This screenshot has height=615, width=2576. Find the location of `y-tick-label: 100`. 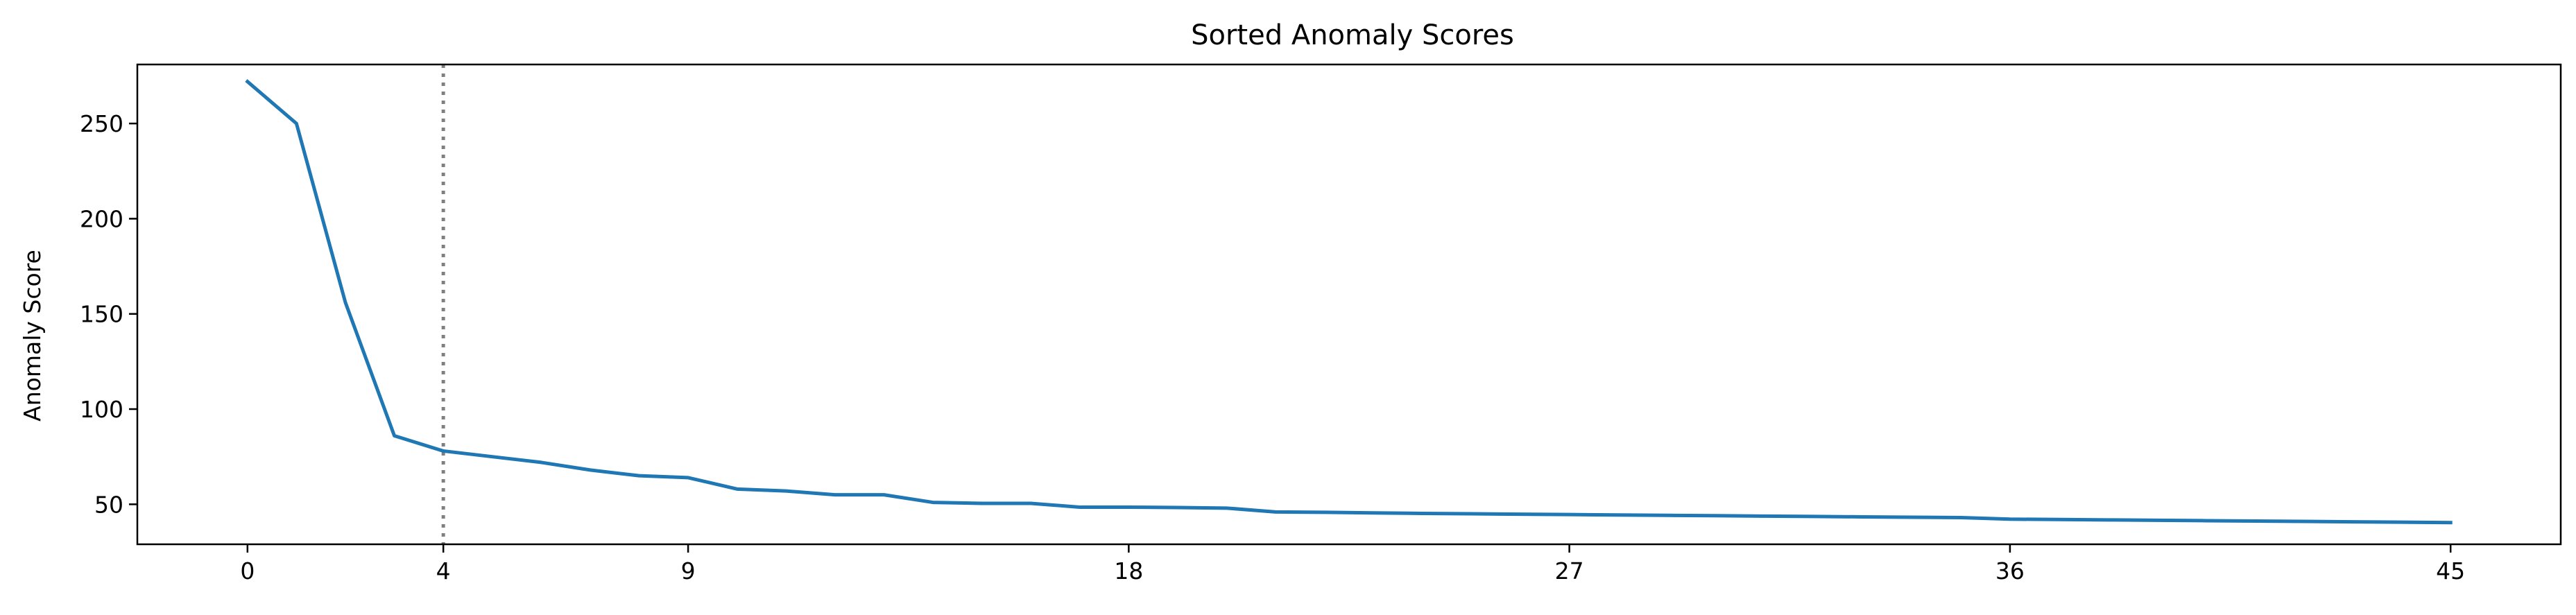

y-tick-label: 100 is located at coordinates (101, 409).